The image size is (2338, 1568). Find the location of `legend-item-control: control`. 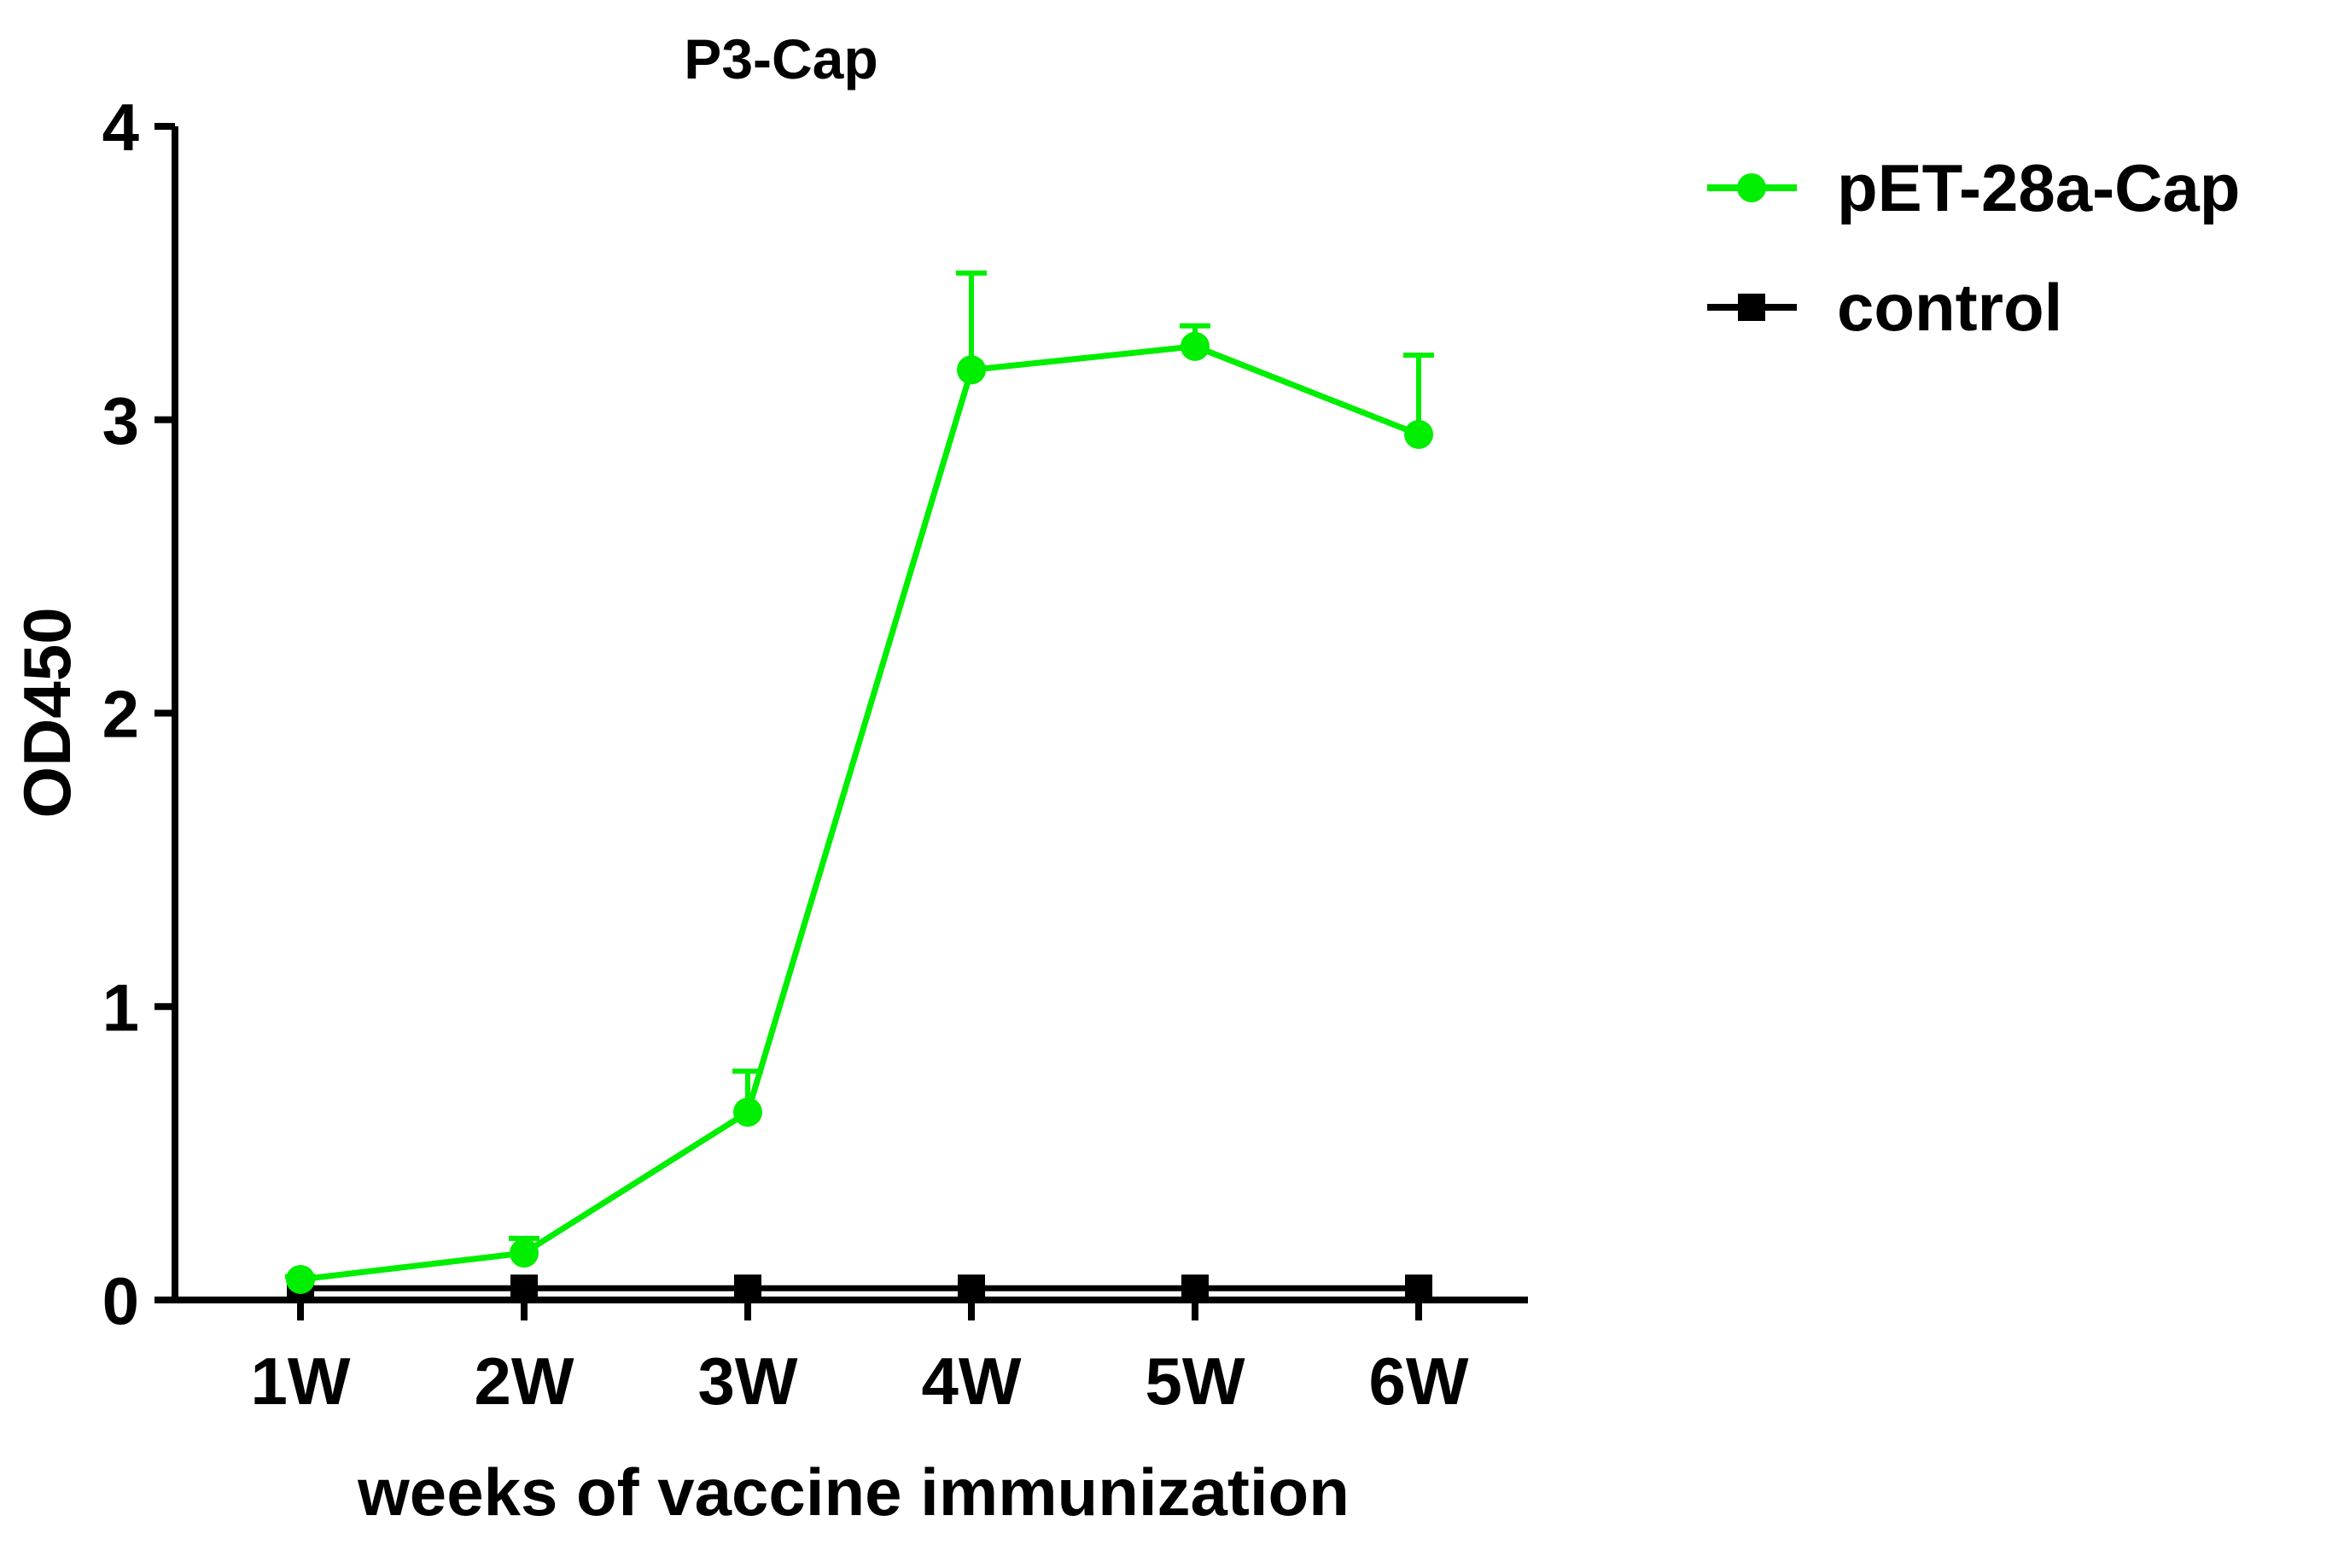

legend-item-control: control is located at coordinates (1884, 308).